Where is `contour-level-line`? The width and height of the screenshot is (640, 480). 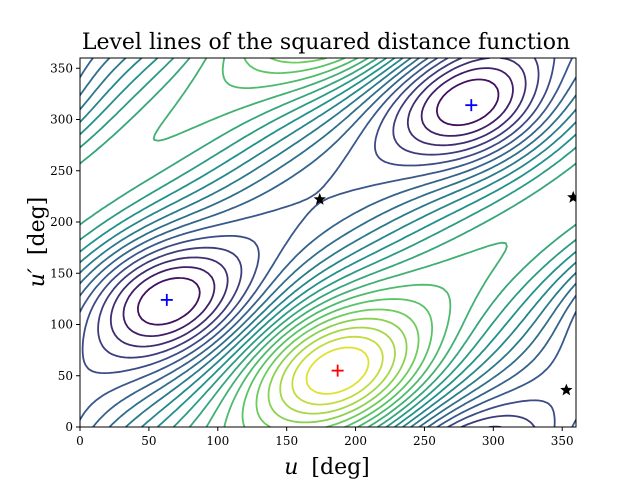 contour-level-line is located at coordinates (337, 370).